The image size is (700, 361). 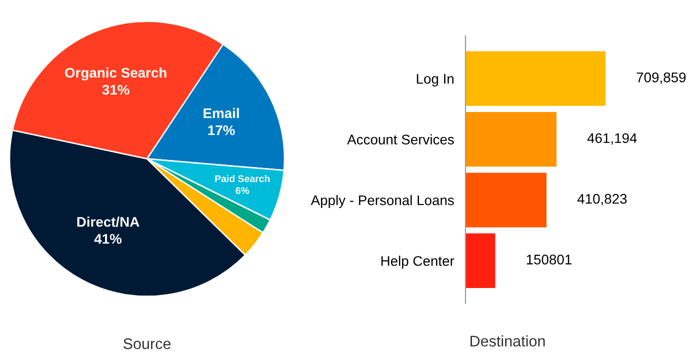 What do you see at coordinates (221, 130) in the screenshot?
I see `data-label: 17%` at bounding box center [221, 130].